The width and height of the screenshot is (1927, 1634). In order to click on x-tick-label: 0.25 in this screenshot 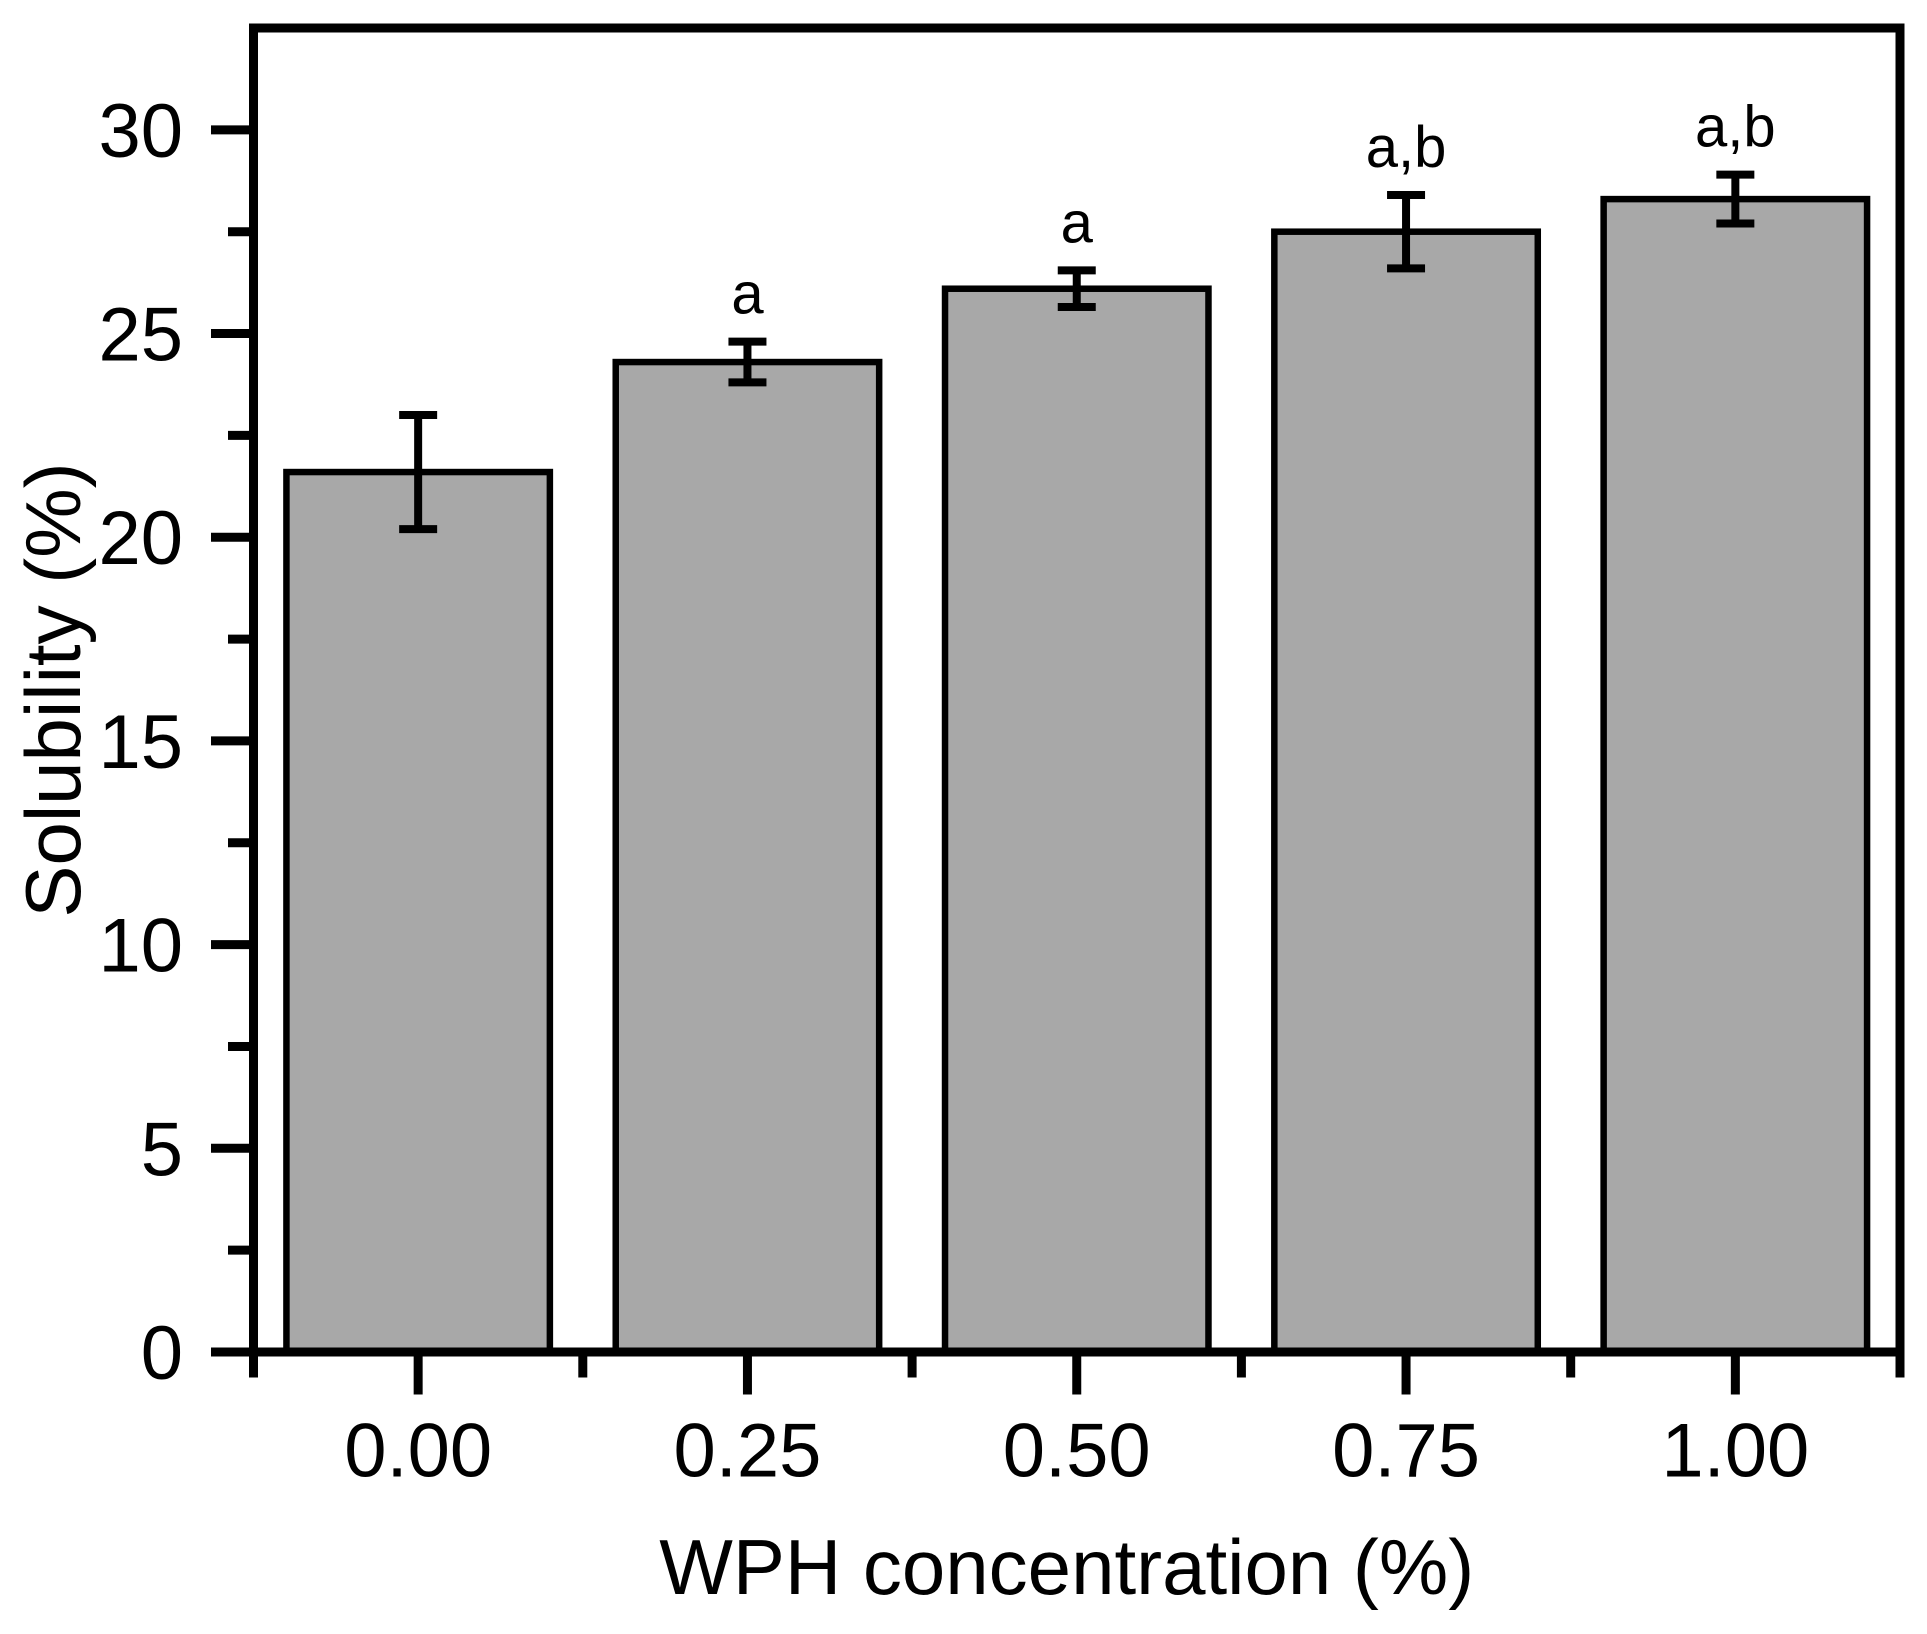, I will do `click(747, 1451)`.